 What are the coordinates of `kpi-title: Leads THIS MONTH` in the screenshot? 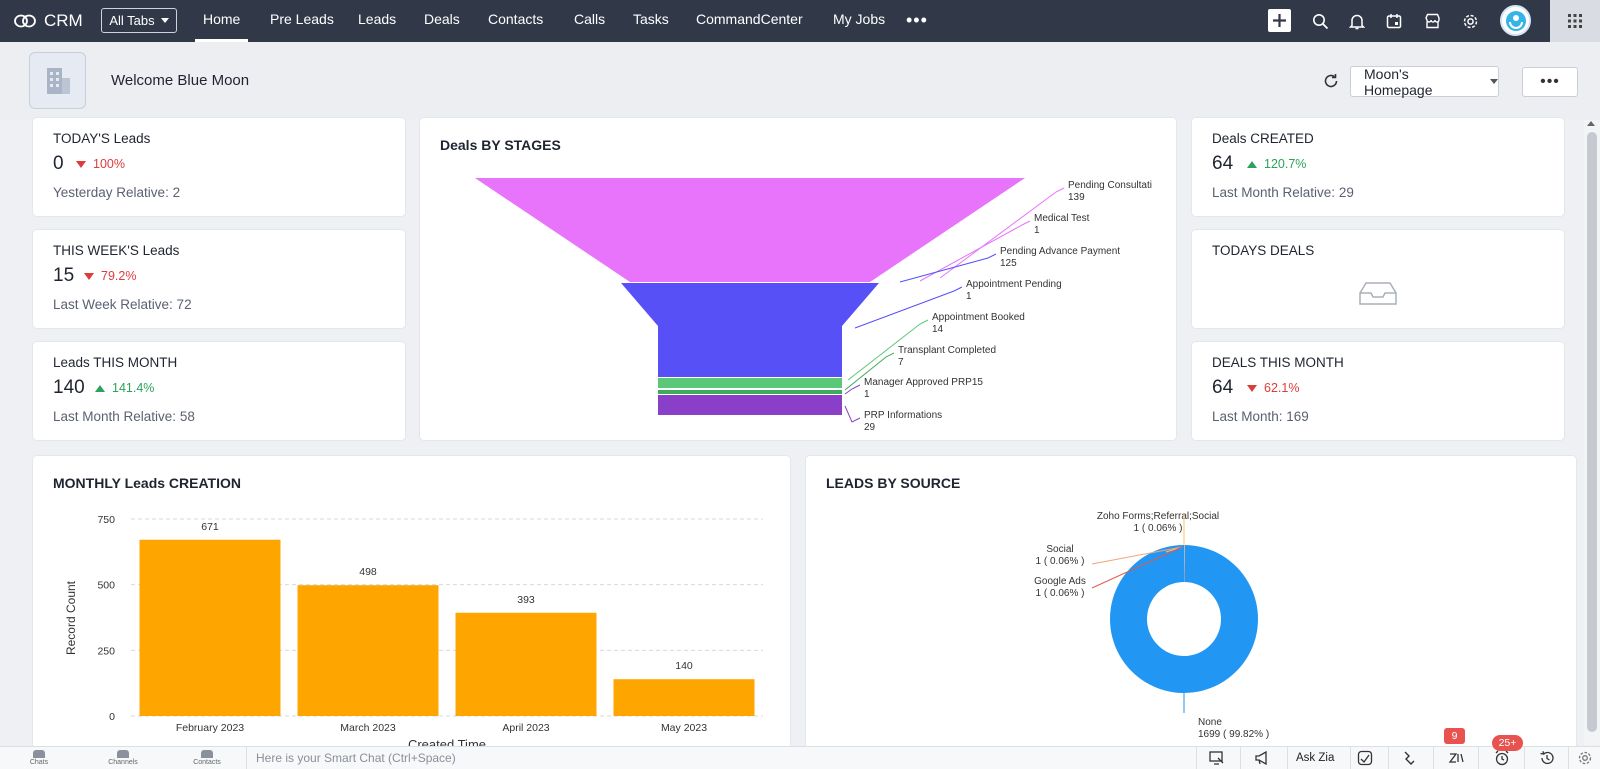 It's located at (115, 362).